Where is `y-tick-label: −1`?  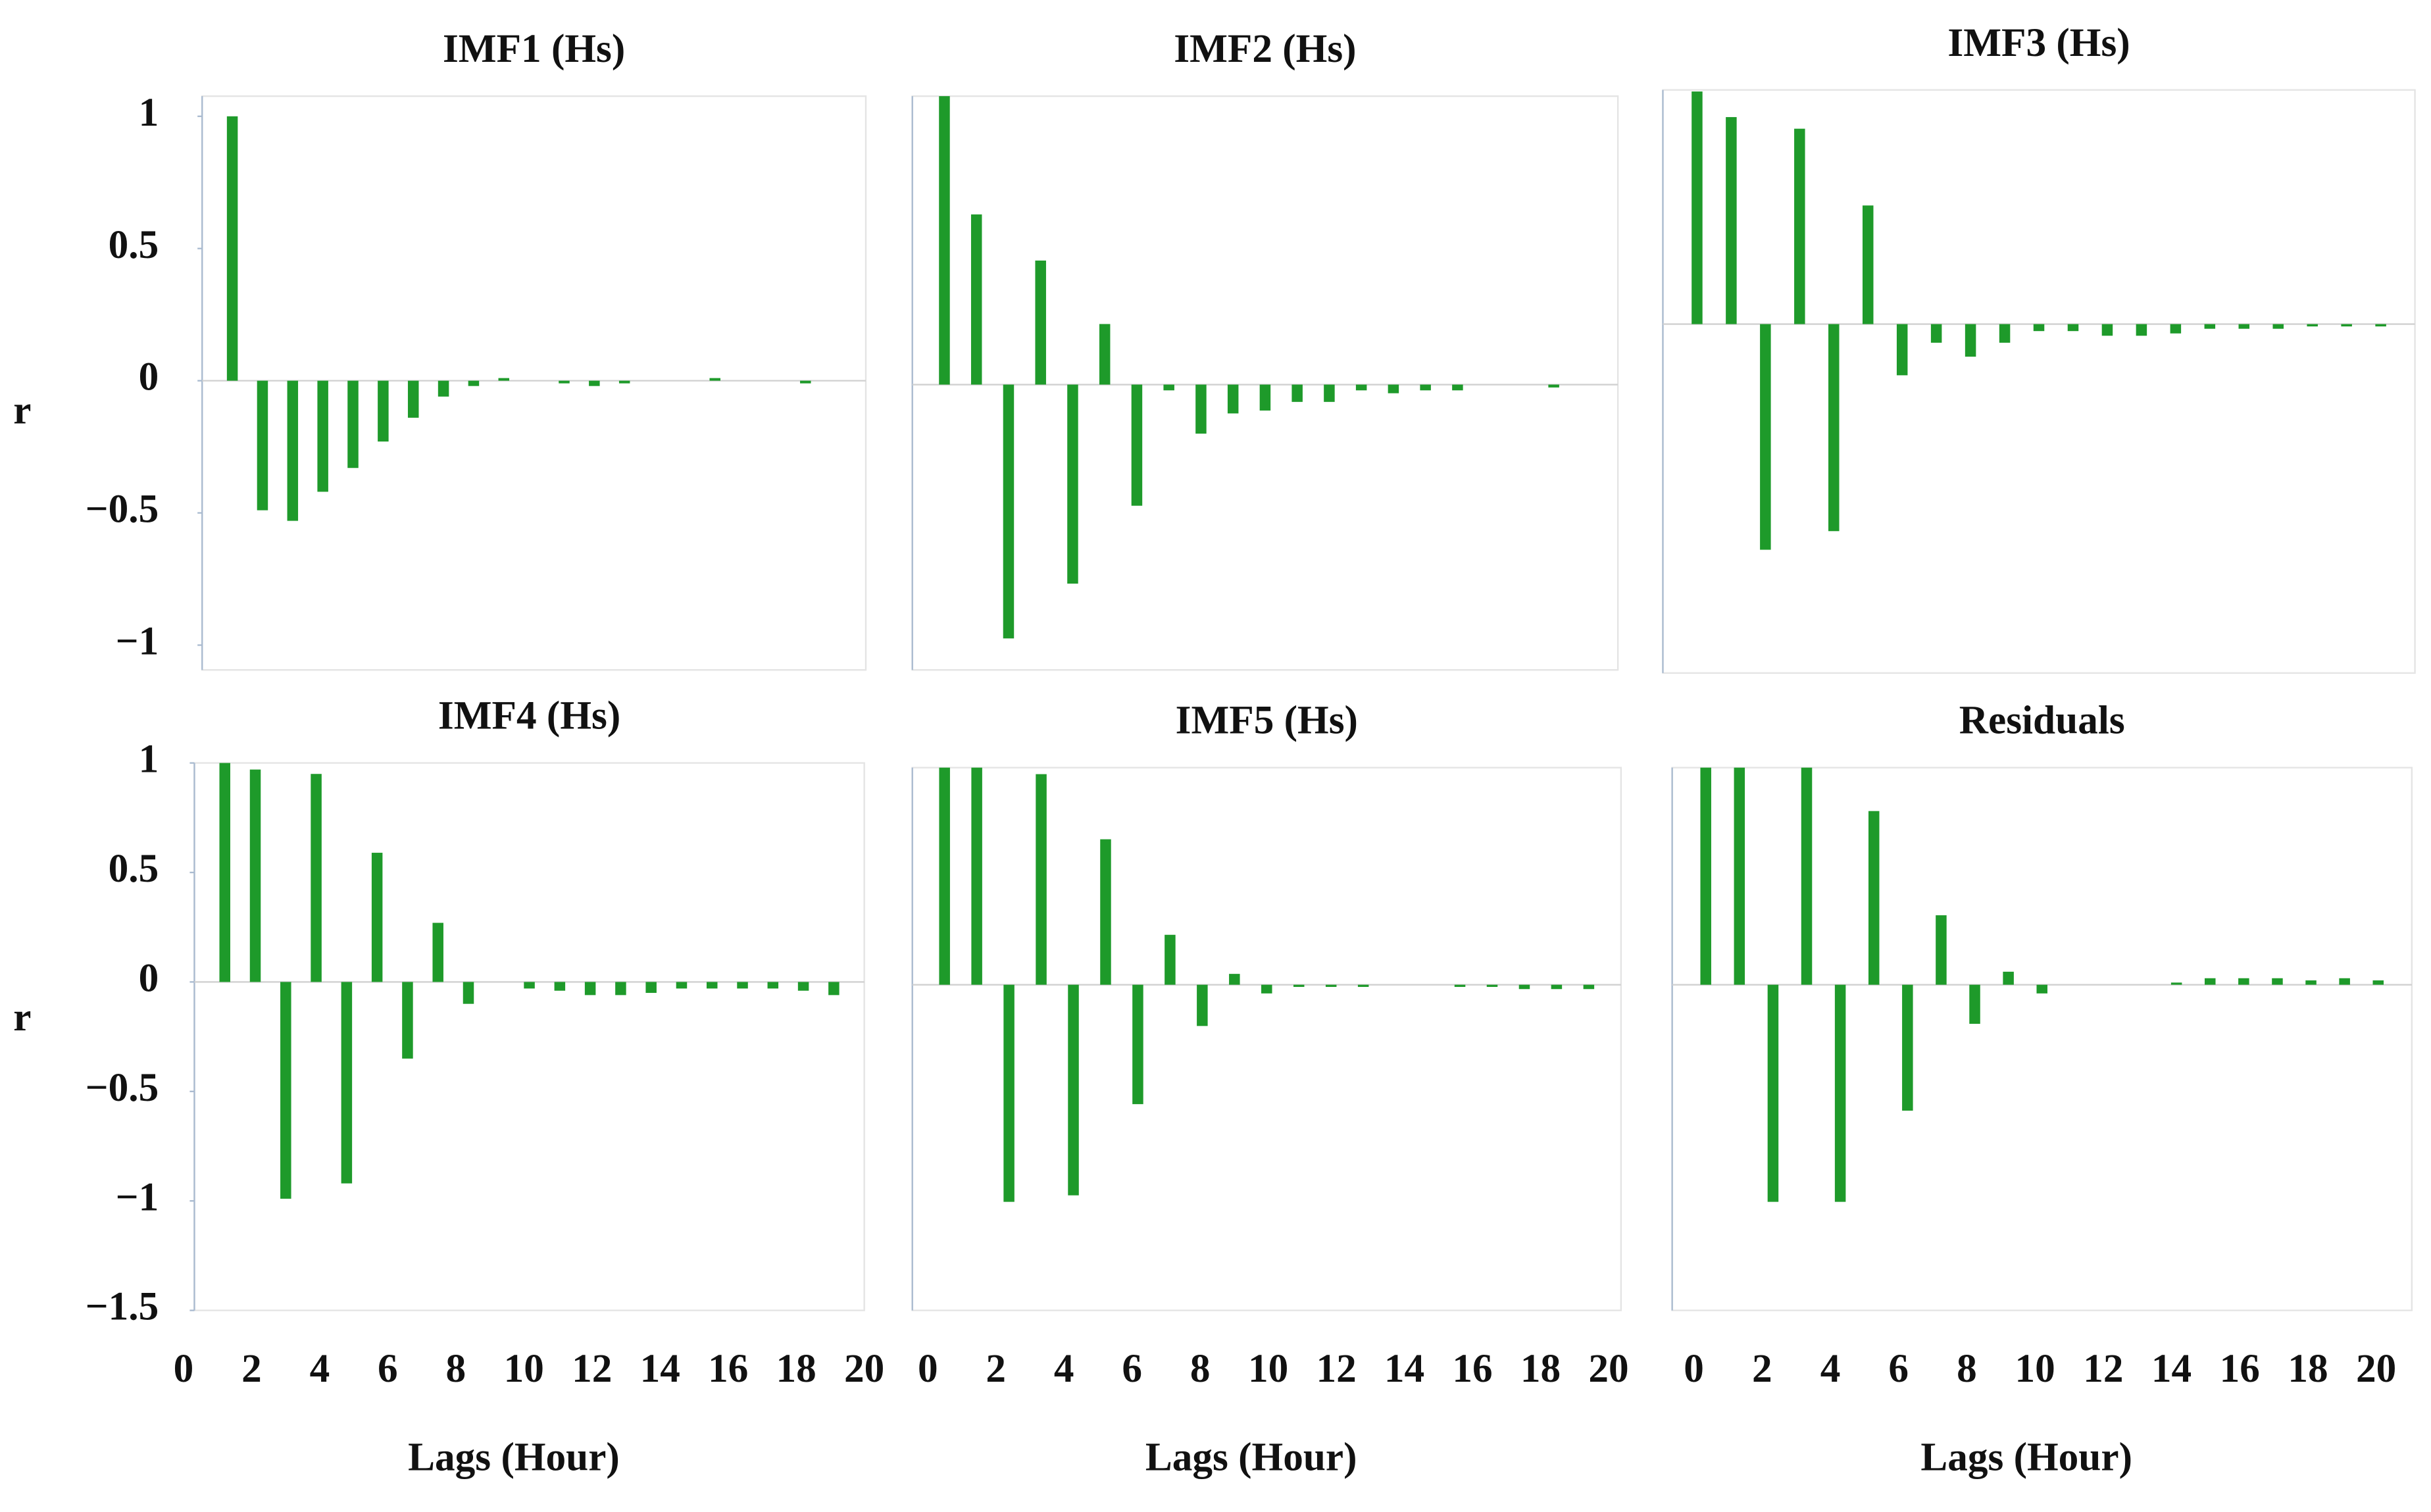 y-tick-label: −1 is located at coordinates (137, 1196).